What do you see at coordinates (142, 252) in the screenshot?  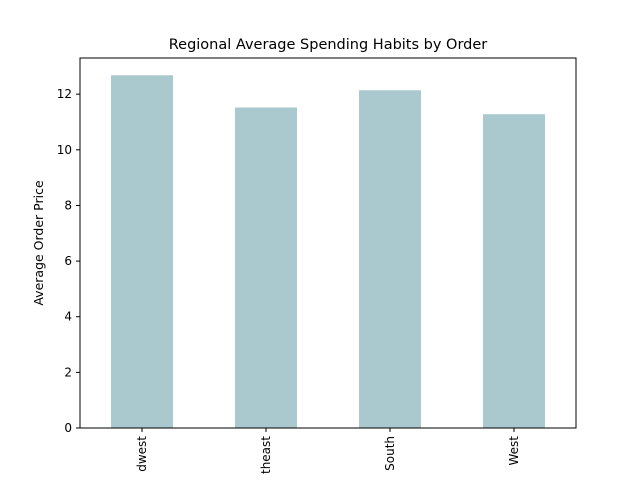 I see `bar-midwest` at bounding box center [142, 252].